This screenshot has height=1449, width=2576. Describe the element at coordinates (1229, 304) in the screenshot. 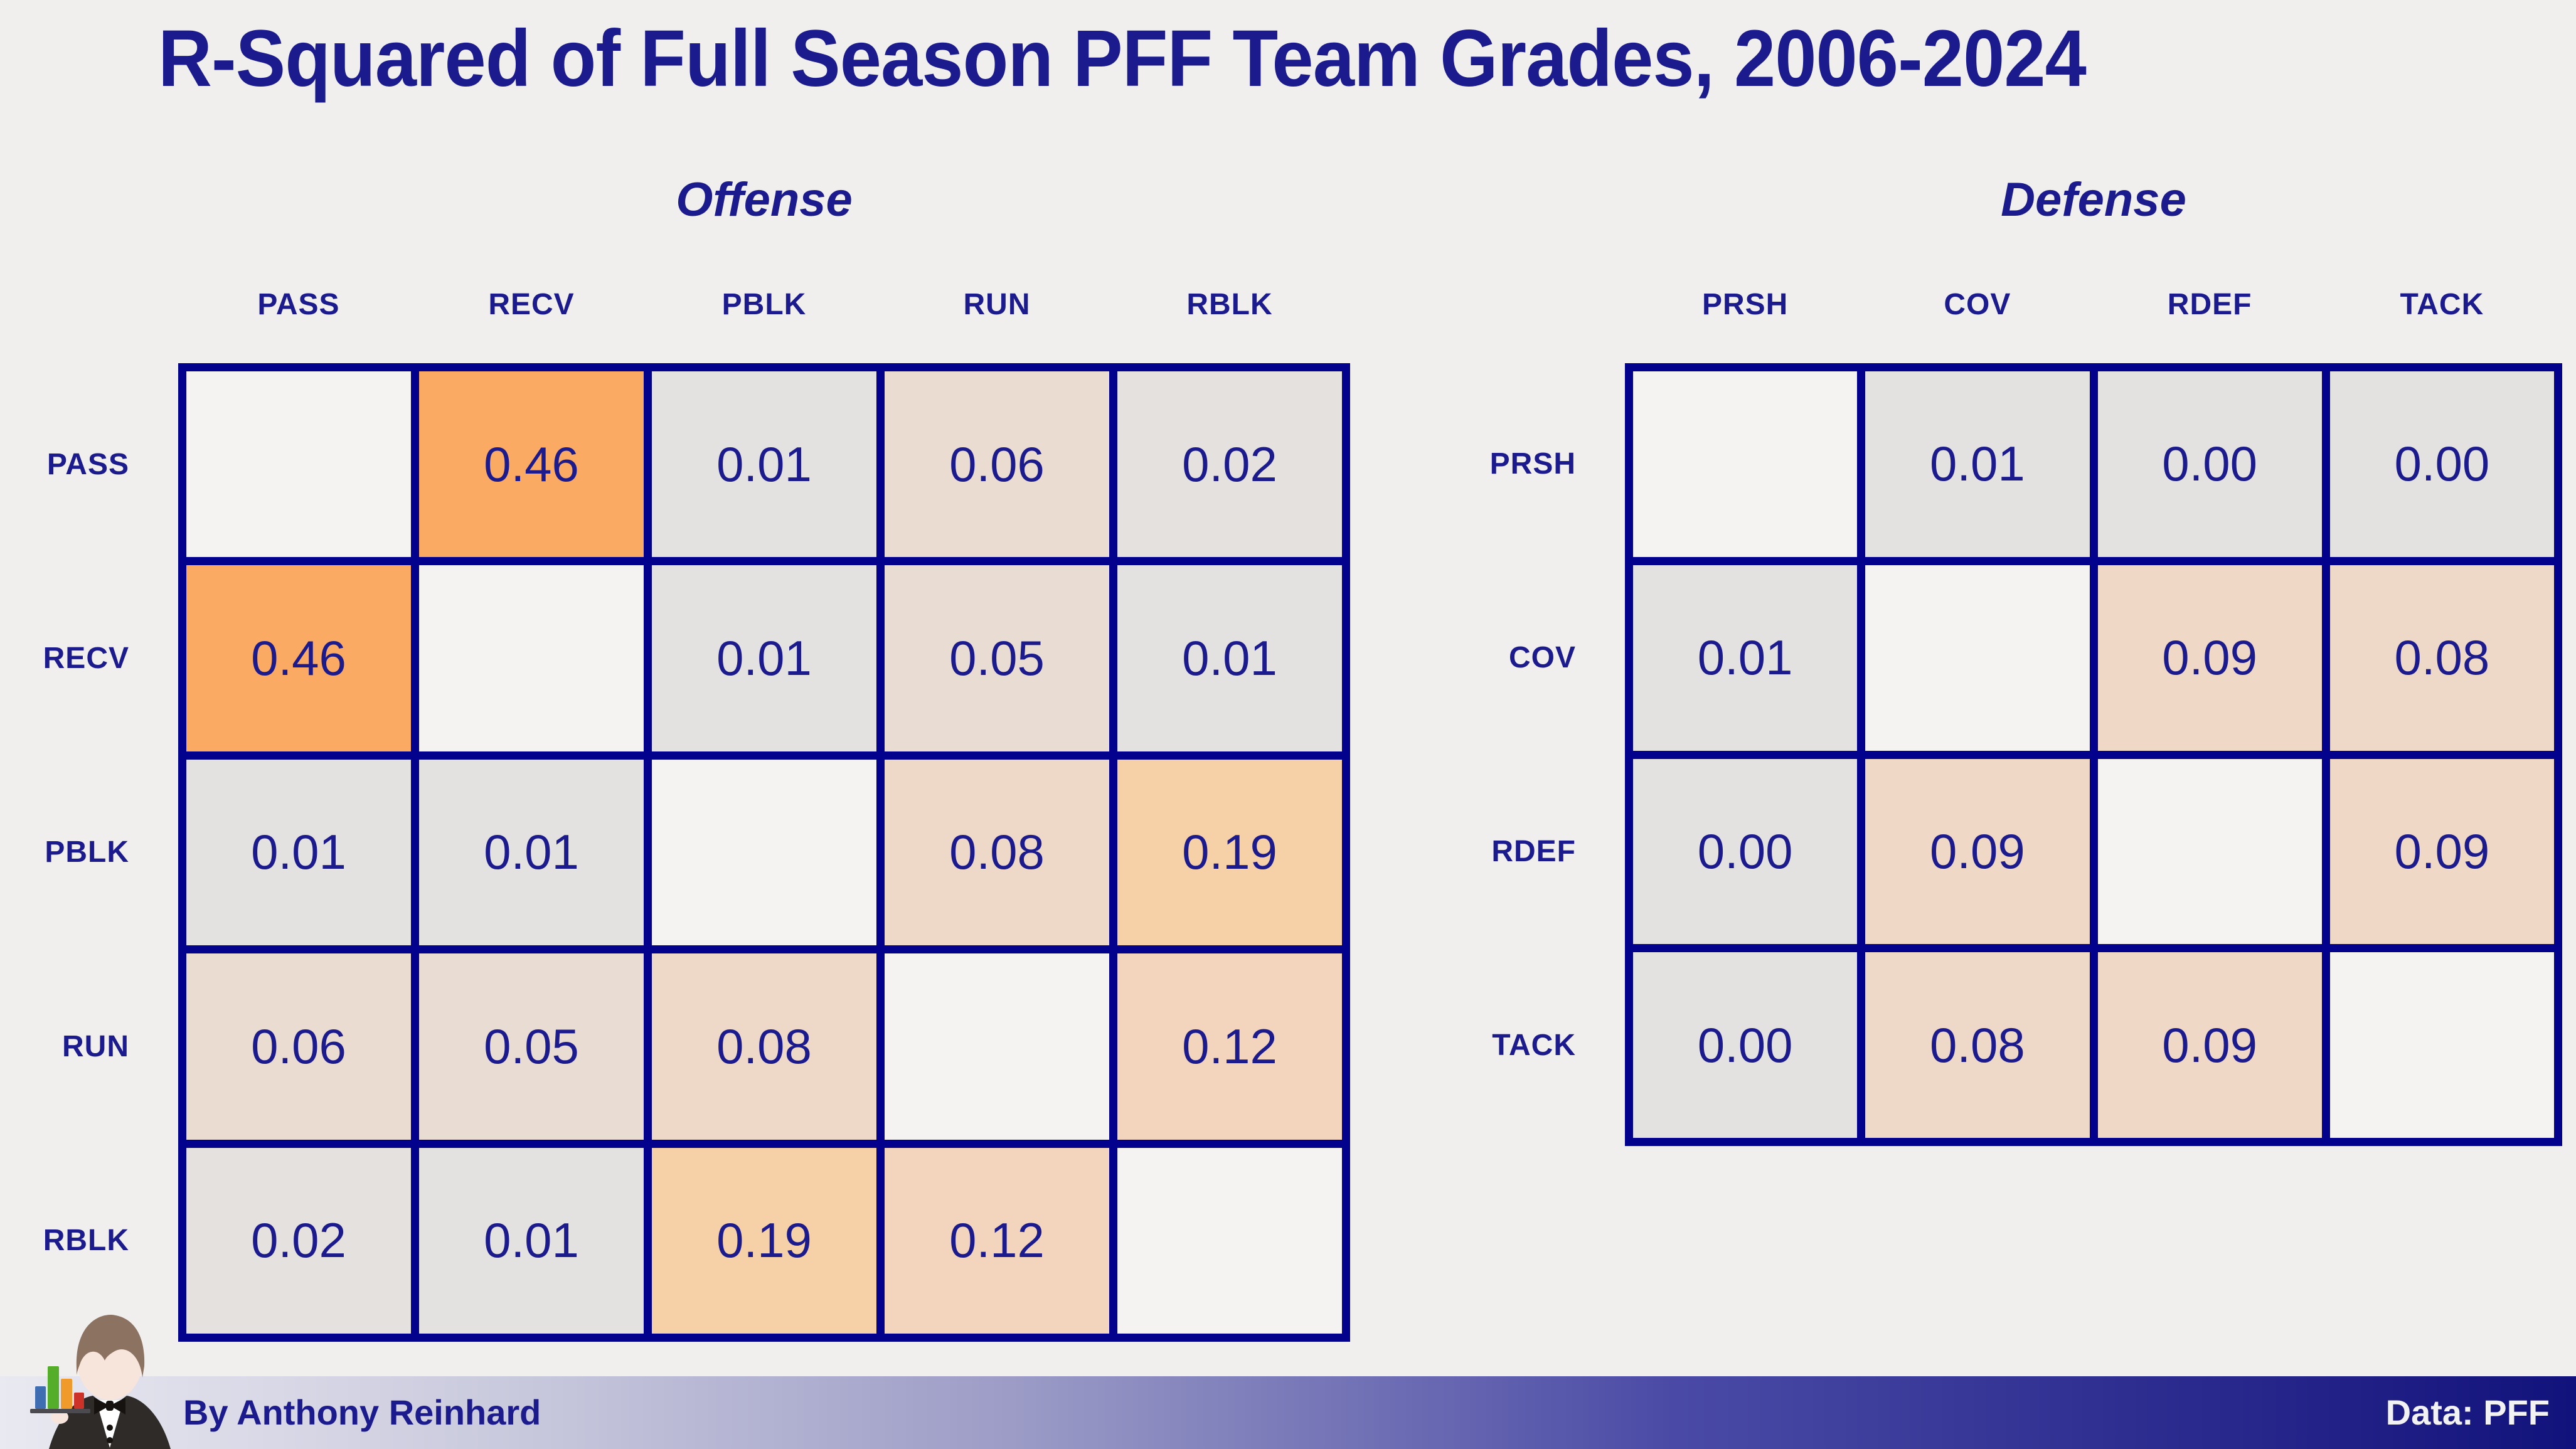

I see `column-header: RBLK` at that location.